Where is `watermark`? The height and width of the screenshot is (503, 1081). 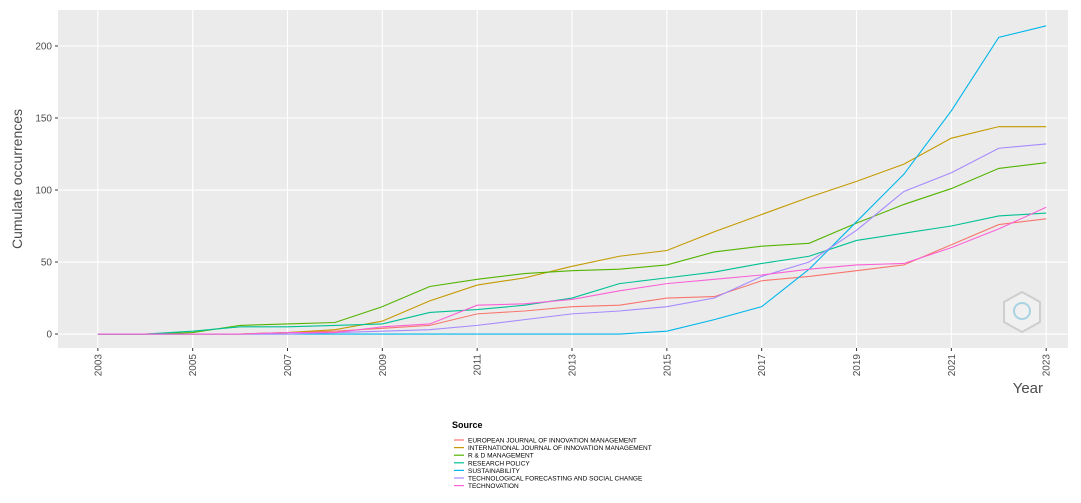 watermark is located at coordinates (1022, 312).